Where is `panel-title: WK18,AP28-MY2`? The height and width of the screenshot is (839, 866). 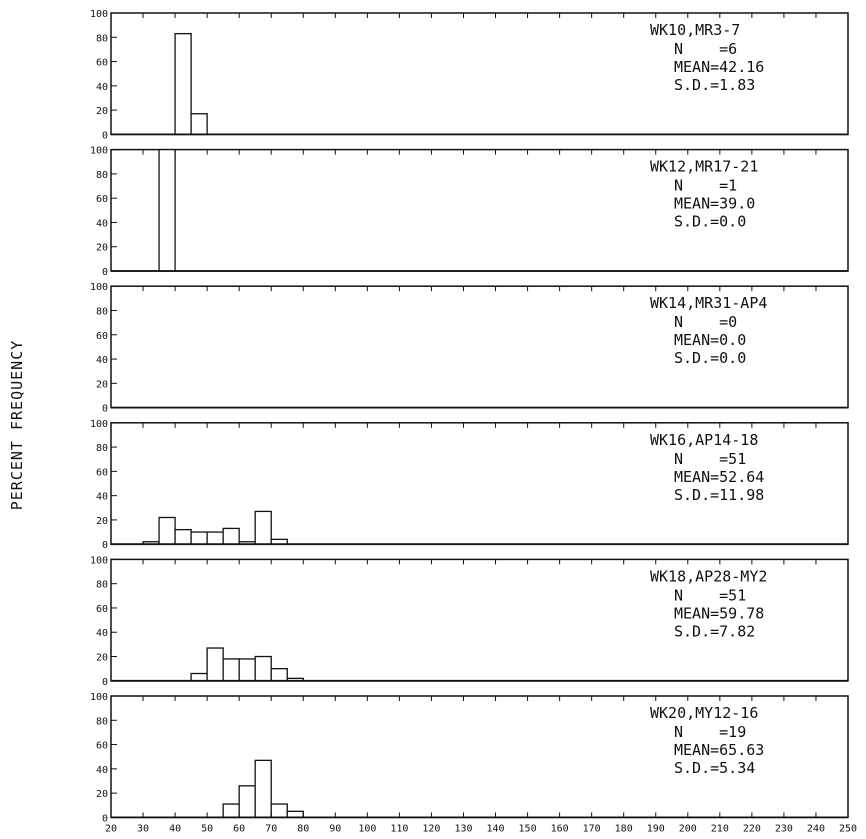 panel-title: WK18,AP28-MY2 is located at coordinates (708, 576).